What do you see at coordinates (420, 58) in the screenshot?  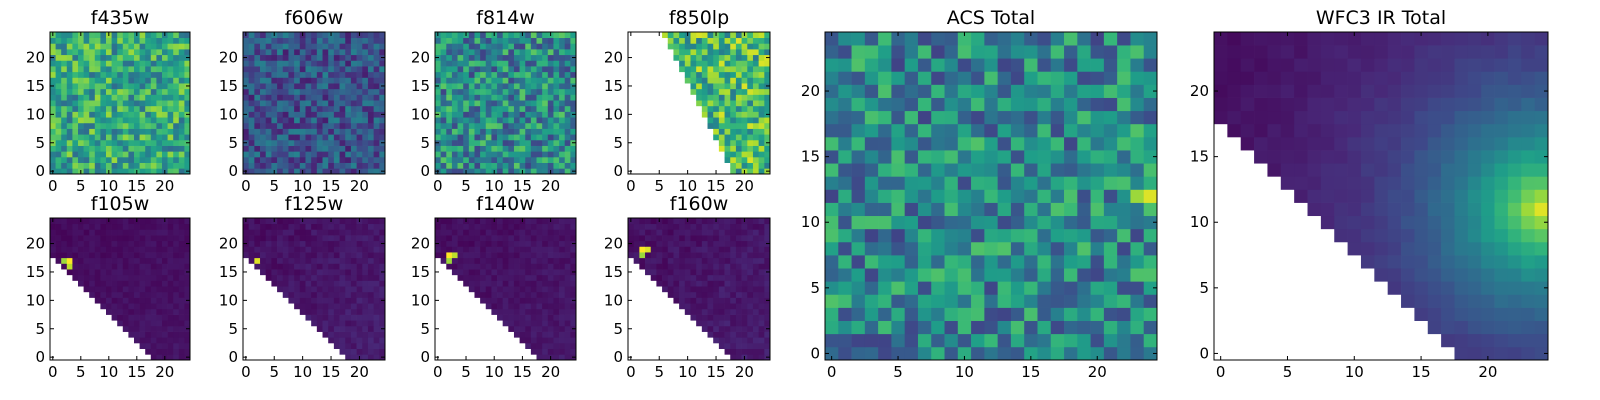 I see `y-tick-label: 20` at bounding box center [420, 58].